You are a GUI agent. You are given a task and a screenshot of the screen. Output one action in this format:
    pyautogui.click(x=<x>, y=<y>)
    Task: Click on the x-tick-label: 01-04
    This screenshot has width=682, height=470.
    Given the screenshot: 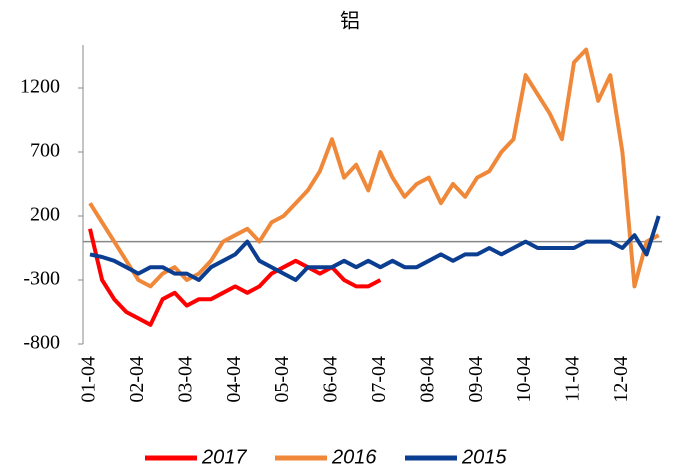 What is the action you would take?
    pyautogui.click(x=89, y=379)
    